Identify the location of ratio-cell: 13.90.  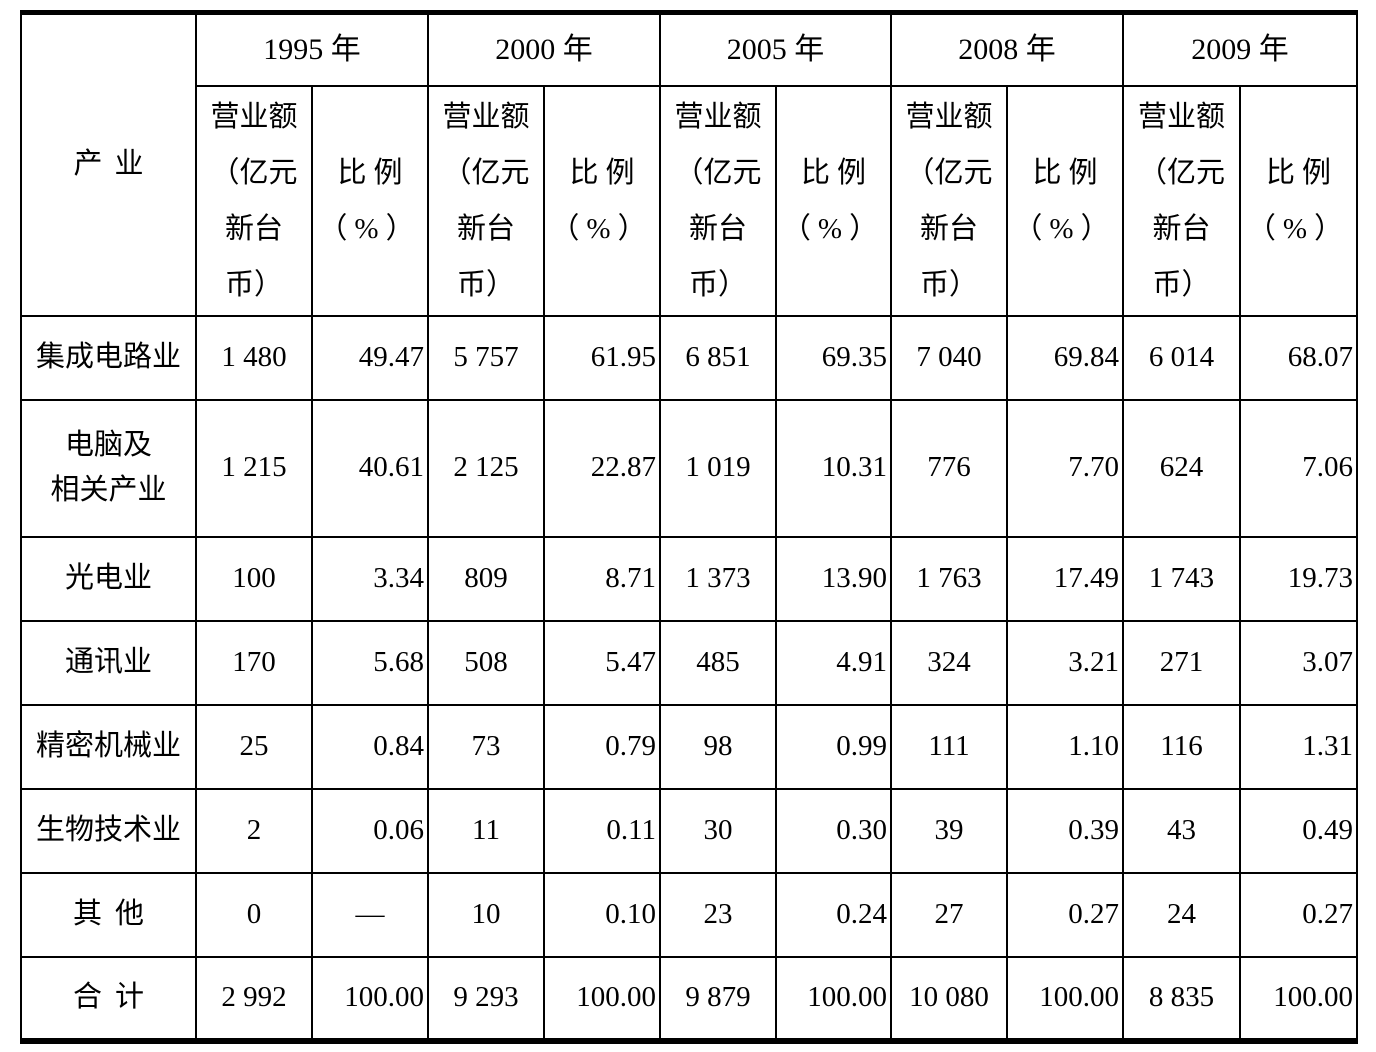
(833, 578).